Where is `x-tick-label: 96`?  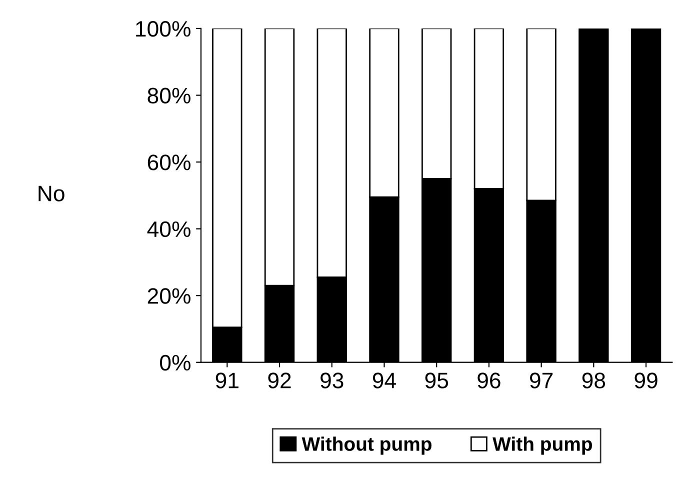 x-tick-label: 96 is located at coordinates (489, 380).